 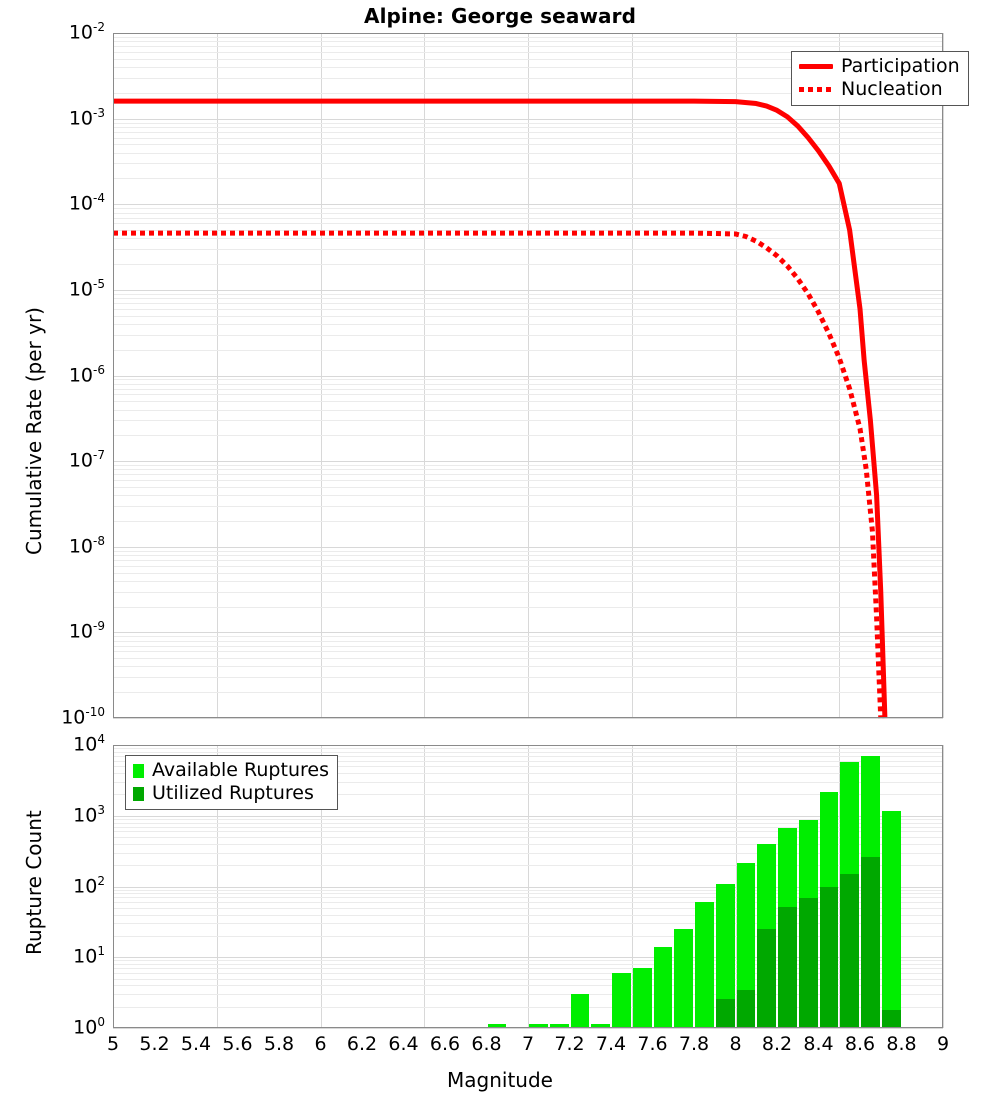 I want to click on y-tick-label: 10⁻⁹, so click(x=86, y=631).